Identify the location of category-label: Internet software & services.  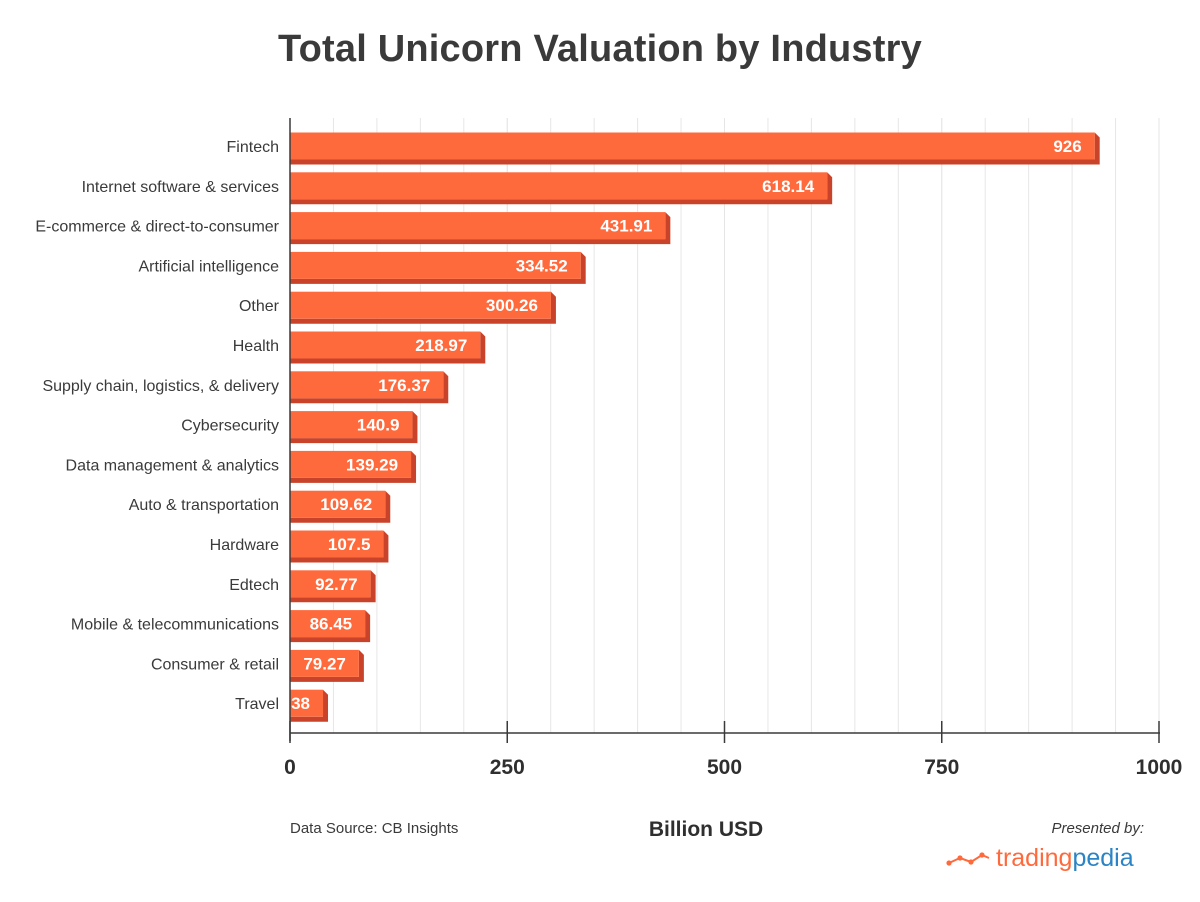
(180, 187).